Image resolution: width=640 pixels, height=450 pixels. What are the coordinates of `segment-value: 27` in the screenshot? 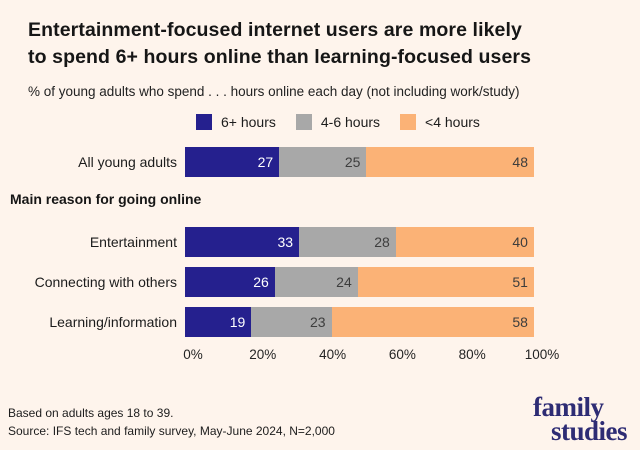 It's located at (265, 161).